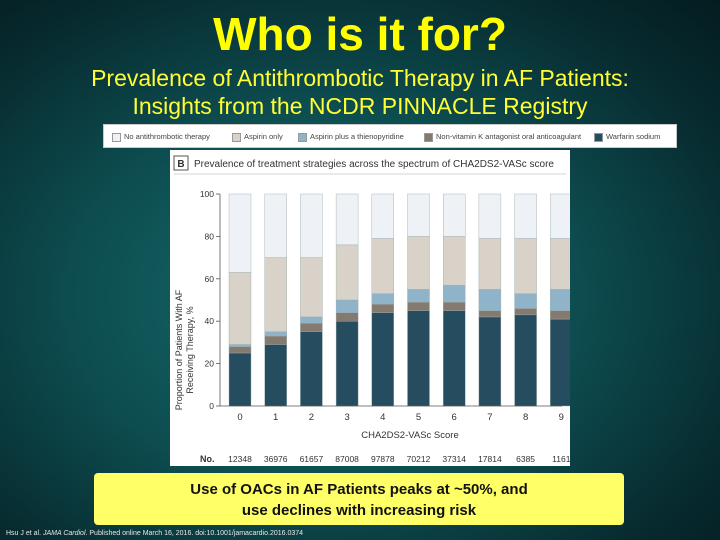  I want to click on x-tick-label: 5, so click(418, 417).